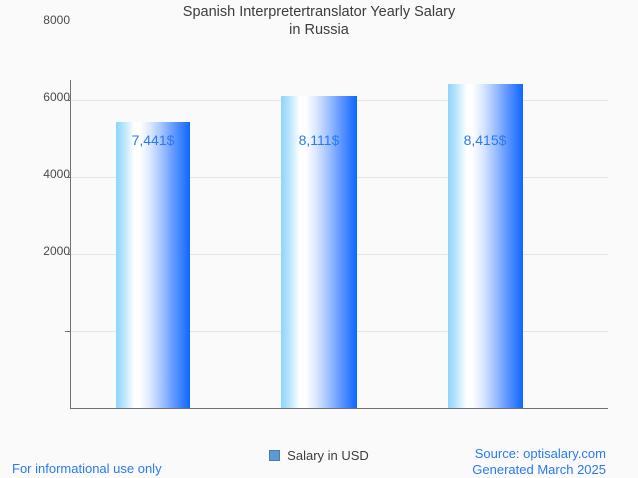  What do you see at coordinates (35, 164) in the screenshot?
I see `y-axis: 8000 6000 4000 2000` at bounding box center [35, 164].